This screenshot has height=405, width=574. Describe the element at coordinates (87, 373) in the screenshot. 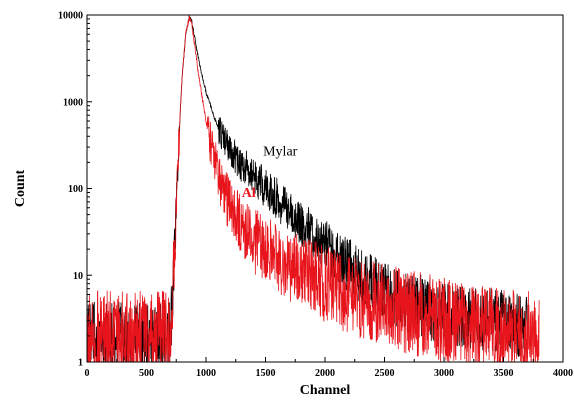

I see `x-tick-label: 0` at that location.